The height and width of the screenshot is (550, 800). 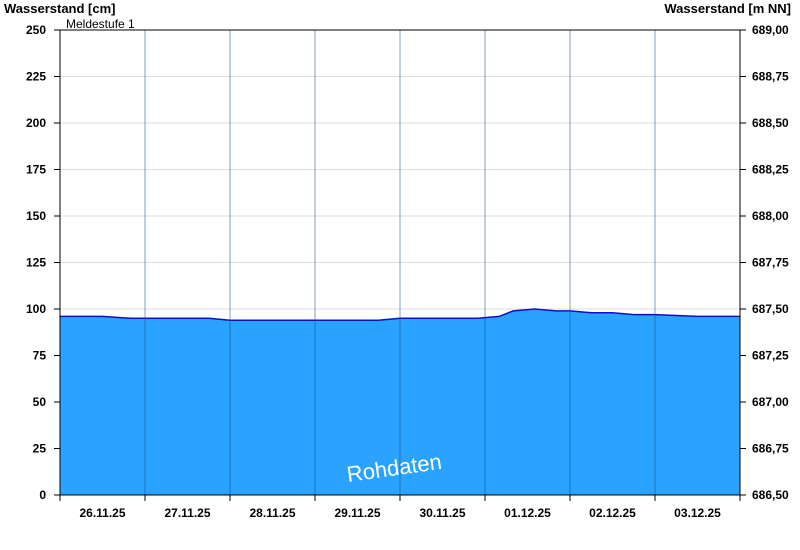 What do you see at coordinates (36, 77) in the screenshot?
I see `left-tick-label: 225` at bounding box center [36, 77].